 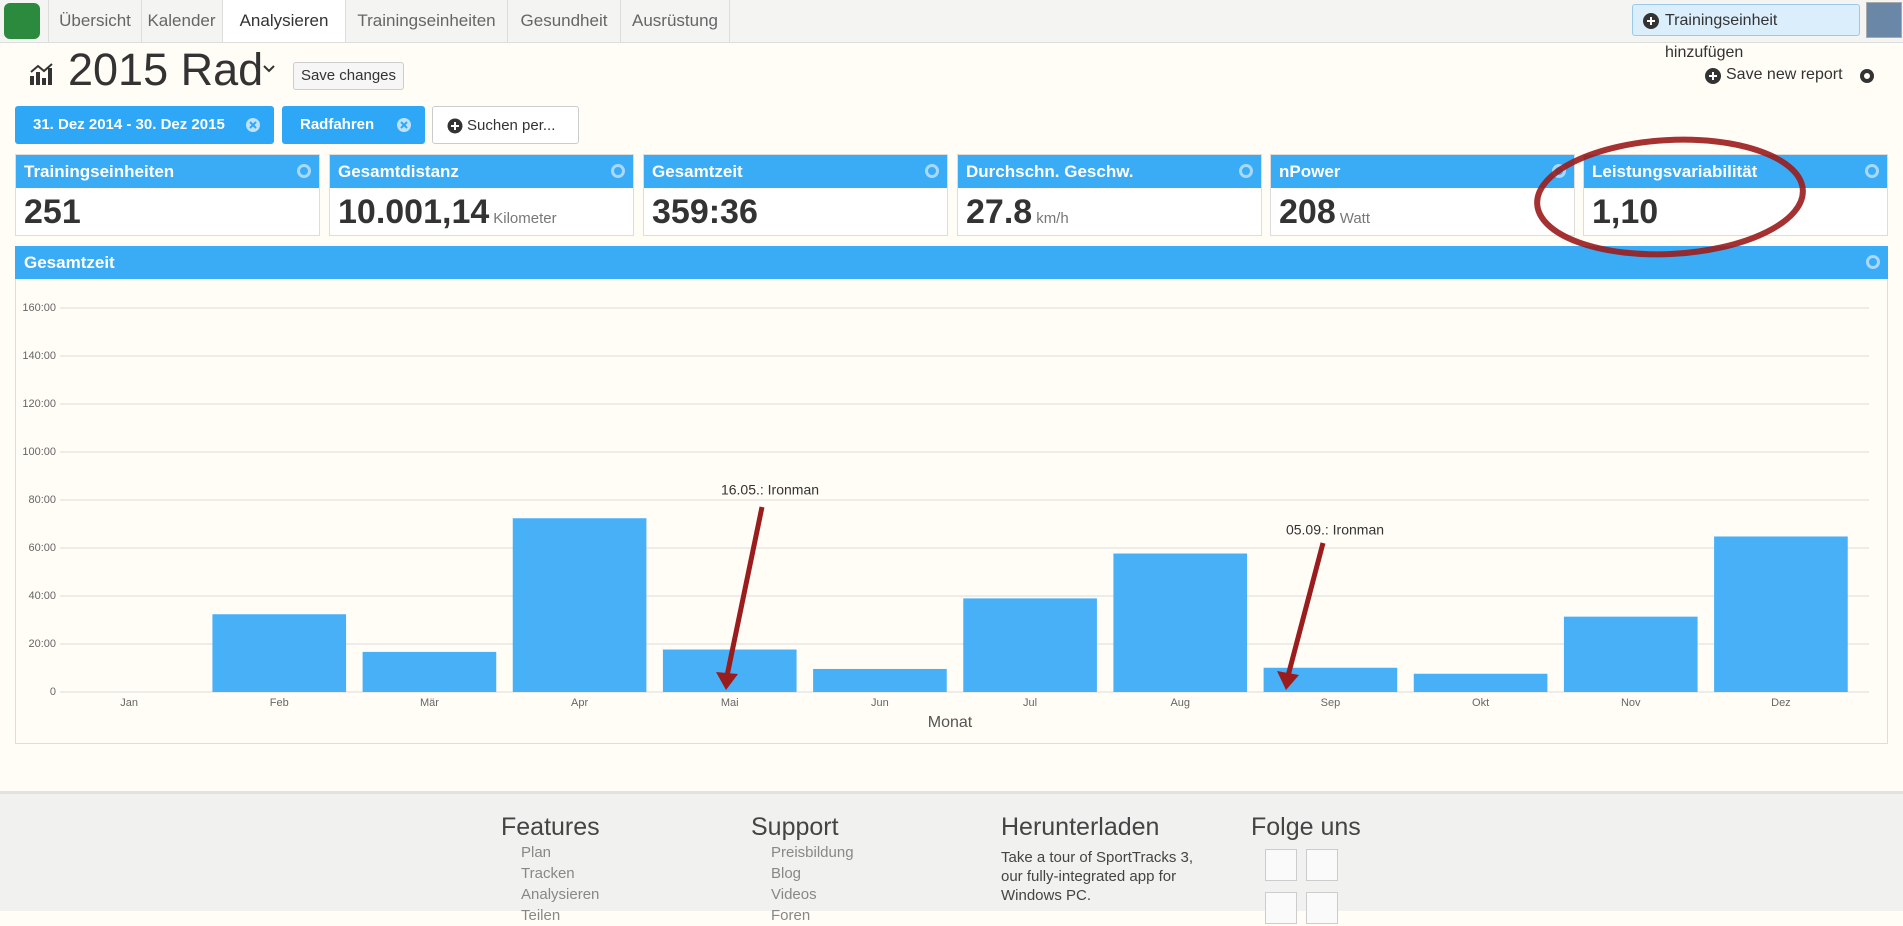 What do you see at coordinates (564, 21) in the screenshot?
I see `nav-tab: Gesundheit` at bounding box center [564, 21].